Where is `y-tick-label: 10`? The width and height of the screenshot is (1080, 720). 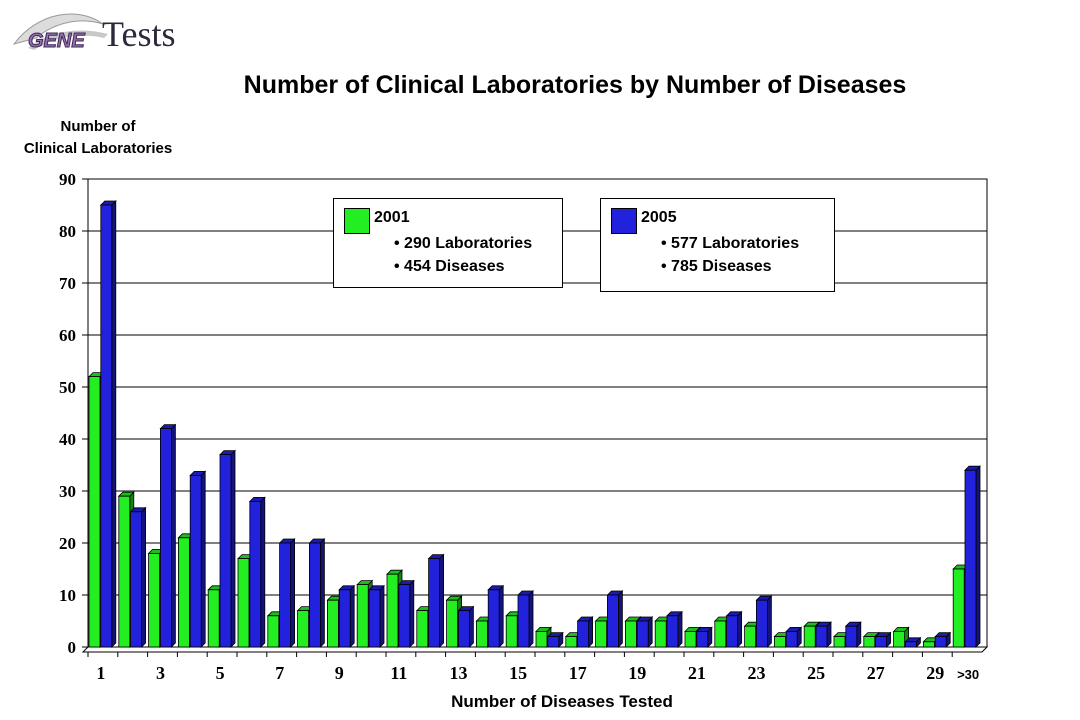 y-tick-label: 10 is located at coordinates (67, 595).